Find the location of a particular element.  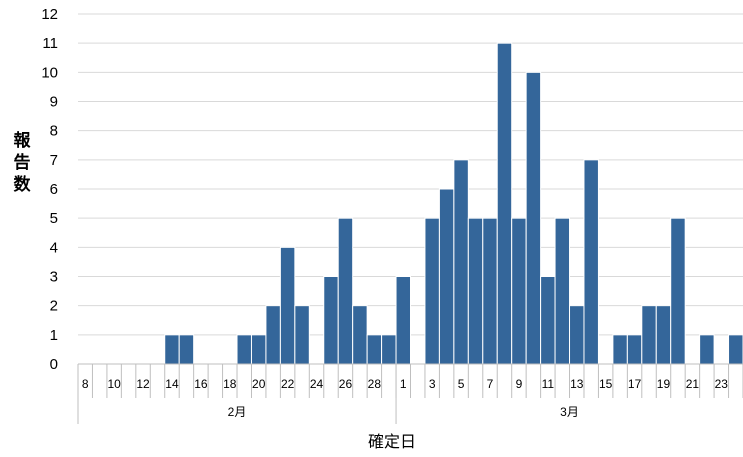

y-tick-label: 6 is located at coordinates (54, 189).